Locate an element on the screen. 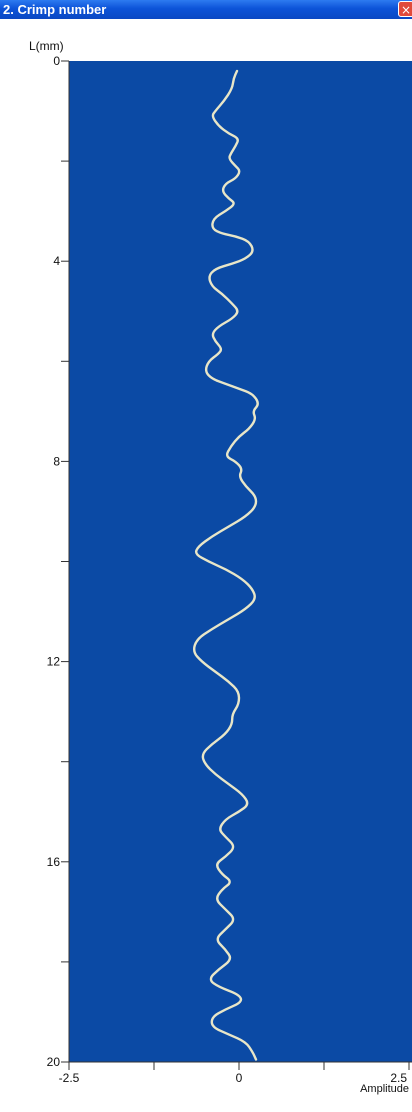  close-button: × is located at coordinates (405, 9).